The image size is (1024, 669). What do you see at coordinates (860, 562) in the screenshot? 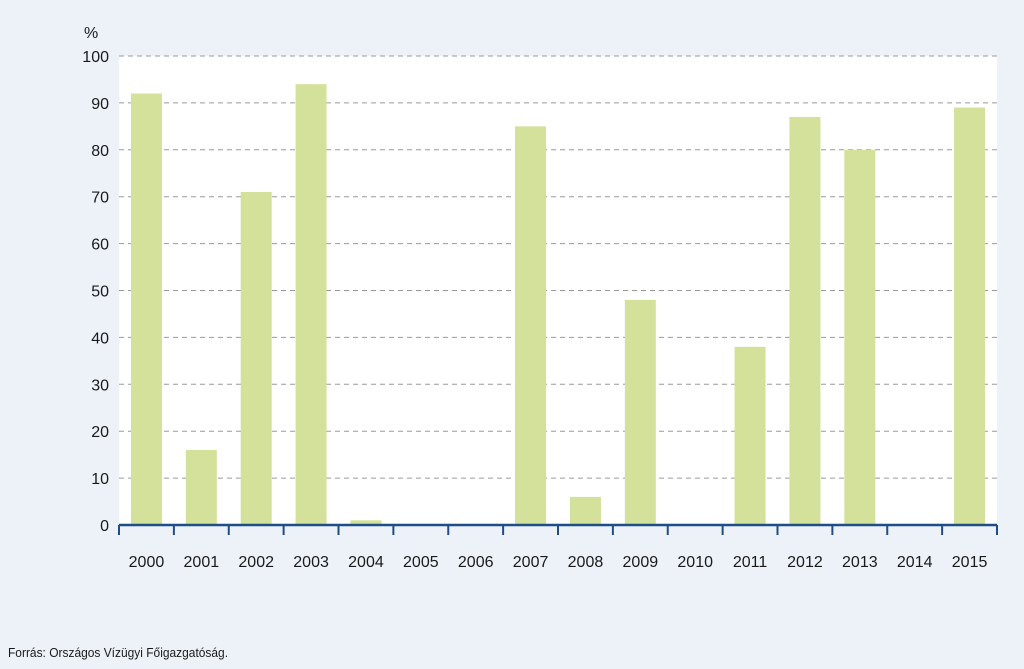
I see `x-tick-label: 2013` at bounding box center [860, 562].